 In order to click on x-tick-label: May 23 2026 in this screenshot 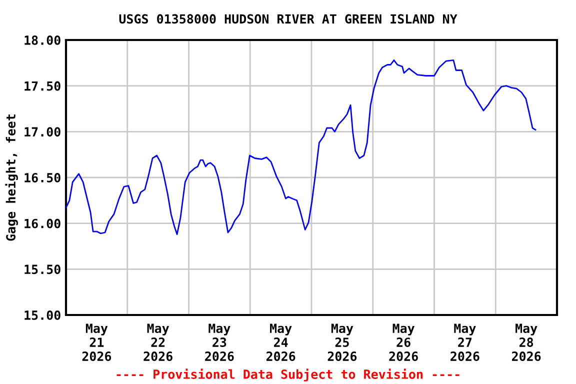, I will do `click(219, 343)`.